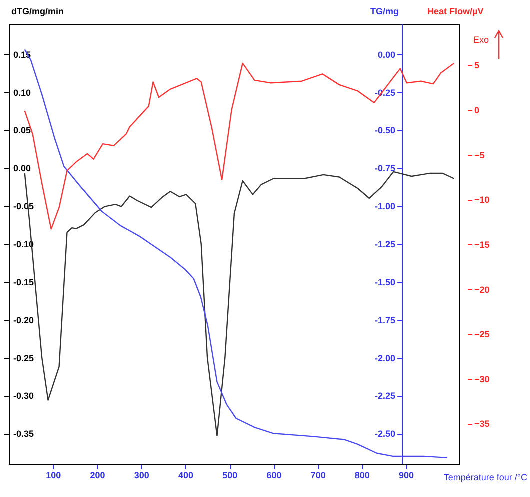 The image size is (530, 497). What do you see at coordinates (24, 320) in the screenshot?
I see `y-tick-label: -0.20` at bounding box center [24, 320].